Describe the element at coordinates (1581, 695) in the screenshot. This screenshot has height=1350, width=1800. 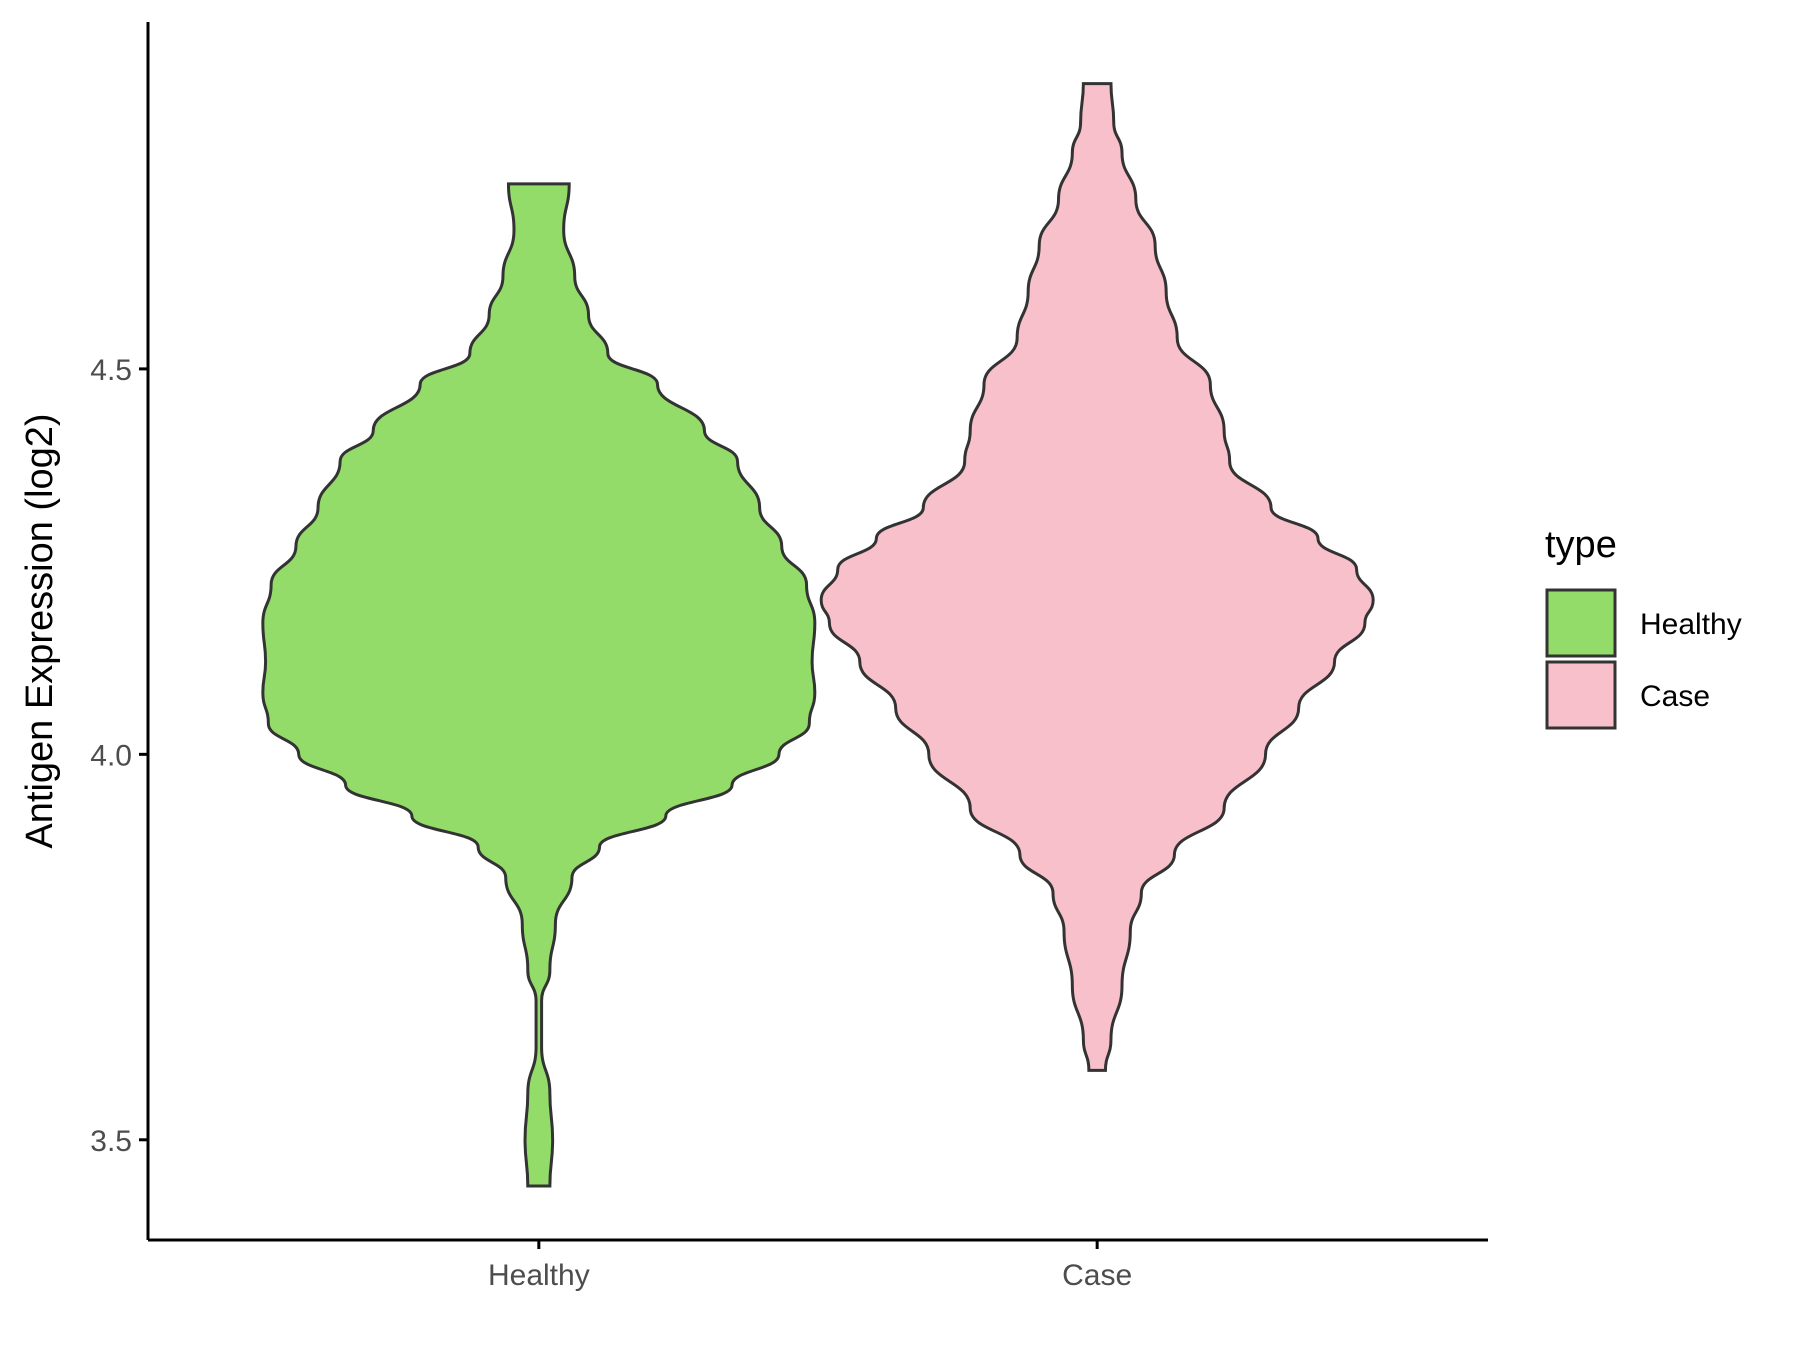
I see `legend-swatch-case` at that location.